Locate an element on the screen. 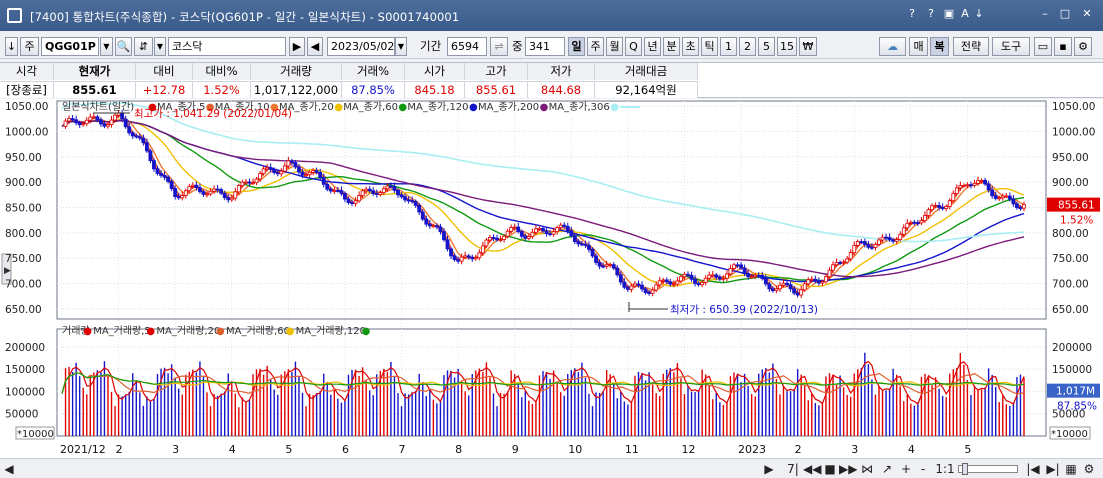 This screenshot has width=1103, height=478. code-input: QGG01P is located at coordinates (70, 46).